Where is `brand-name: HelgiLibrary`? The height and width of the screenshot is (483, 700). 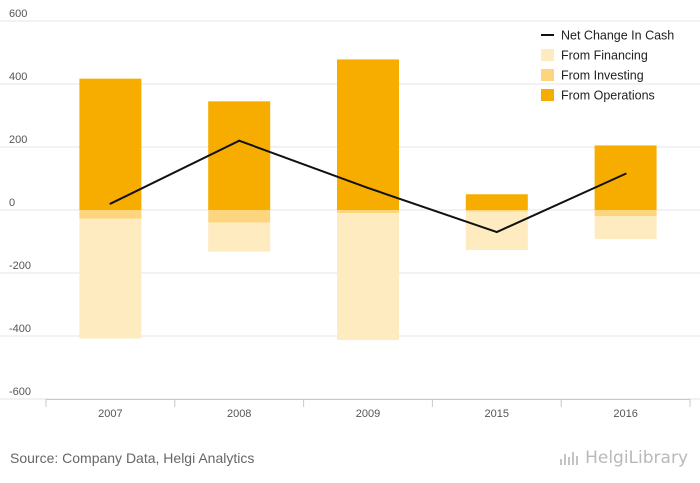 brand-name: HelgiLibrary is located at coordinates (636, 458).